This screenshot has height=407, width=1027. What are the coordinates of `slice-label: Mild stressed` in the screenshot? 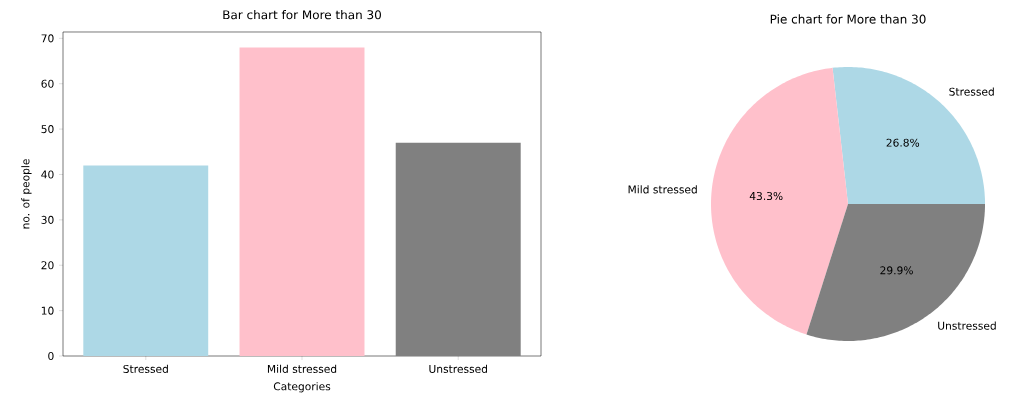 It's located at (662, 189).